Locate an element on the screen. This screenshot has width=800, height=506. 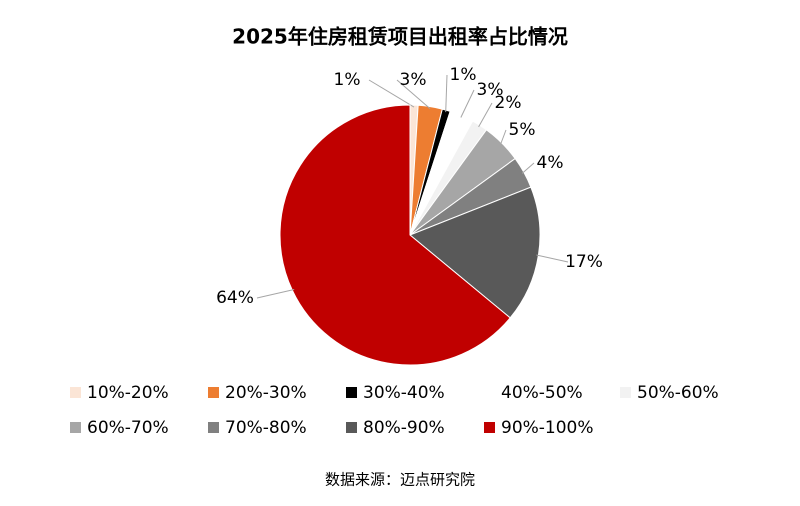
legend-label: 10%-20% is located at coordinates (128, 393).